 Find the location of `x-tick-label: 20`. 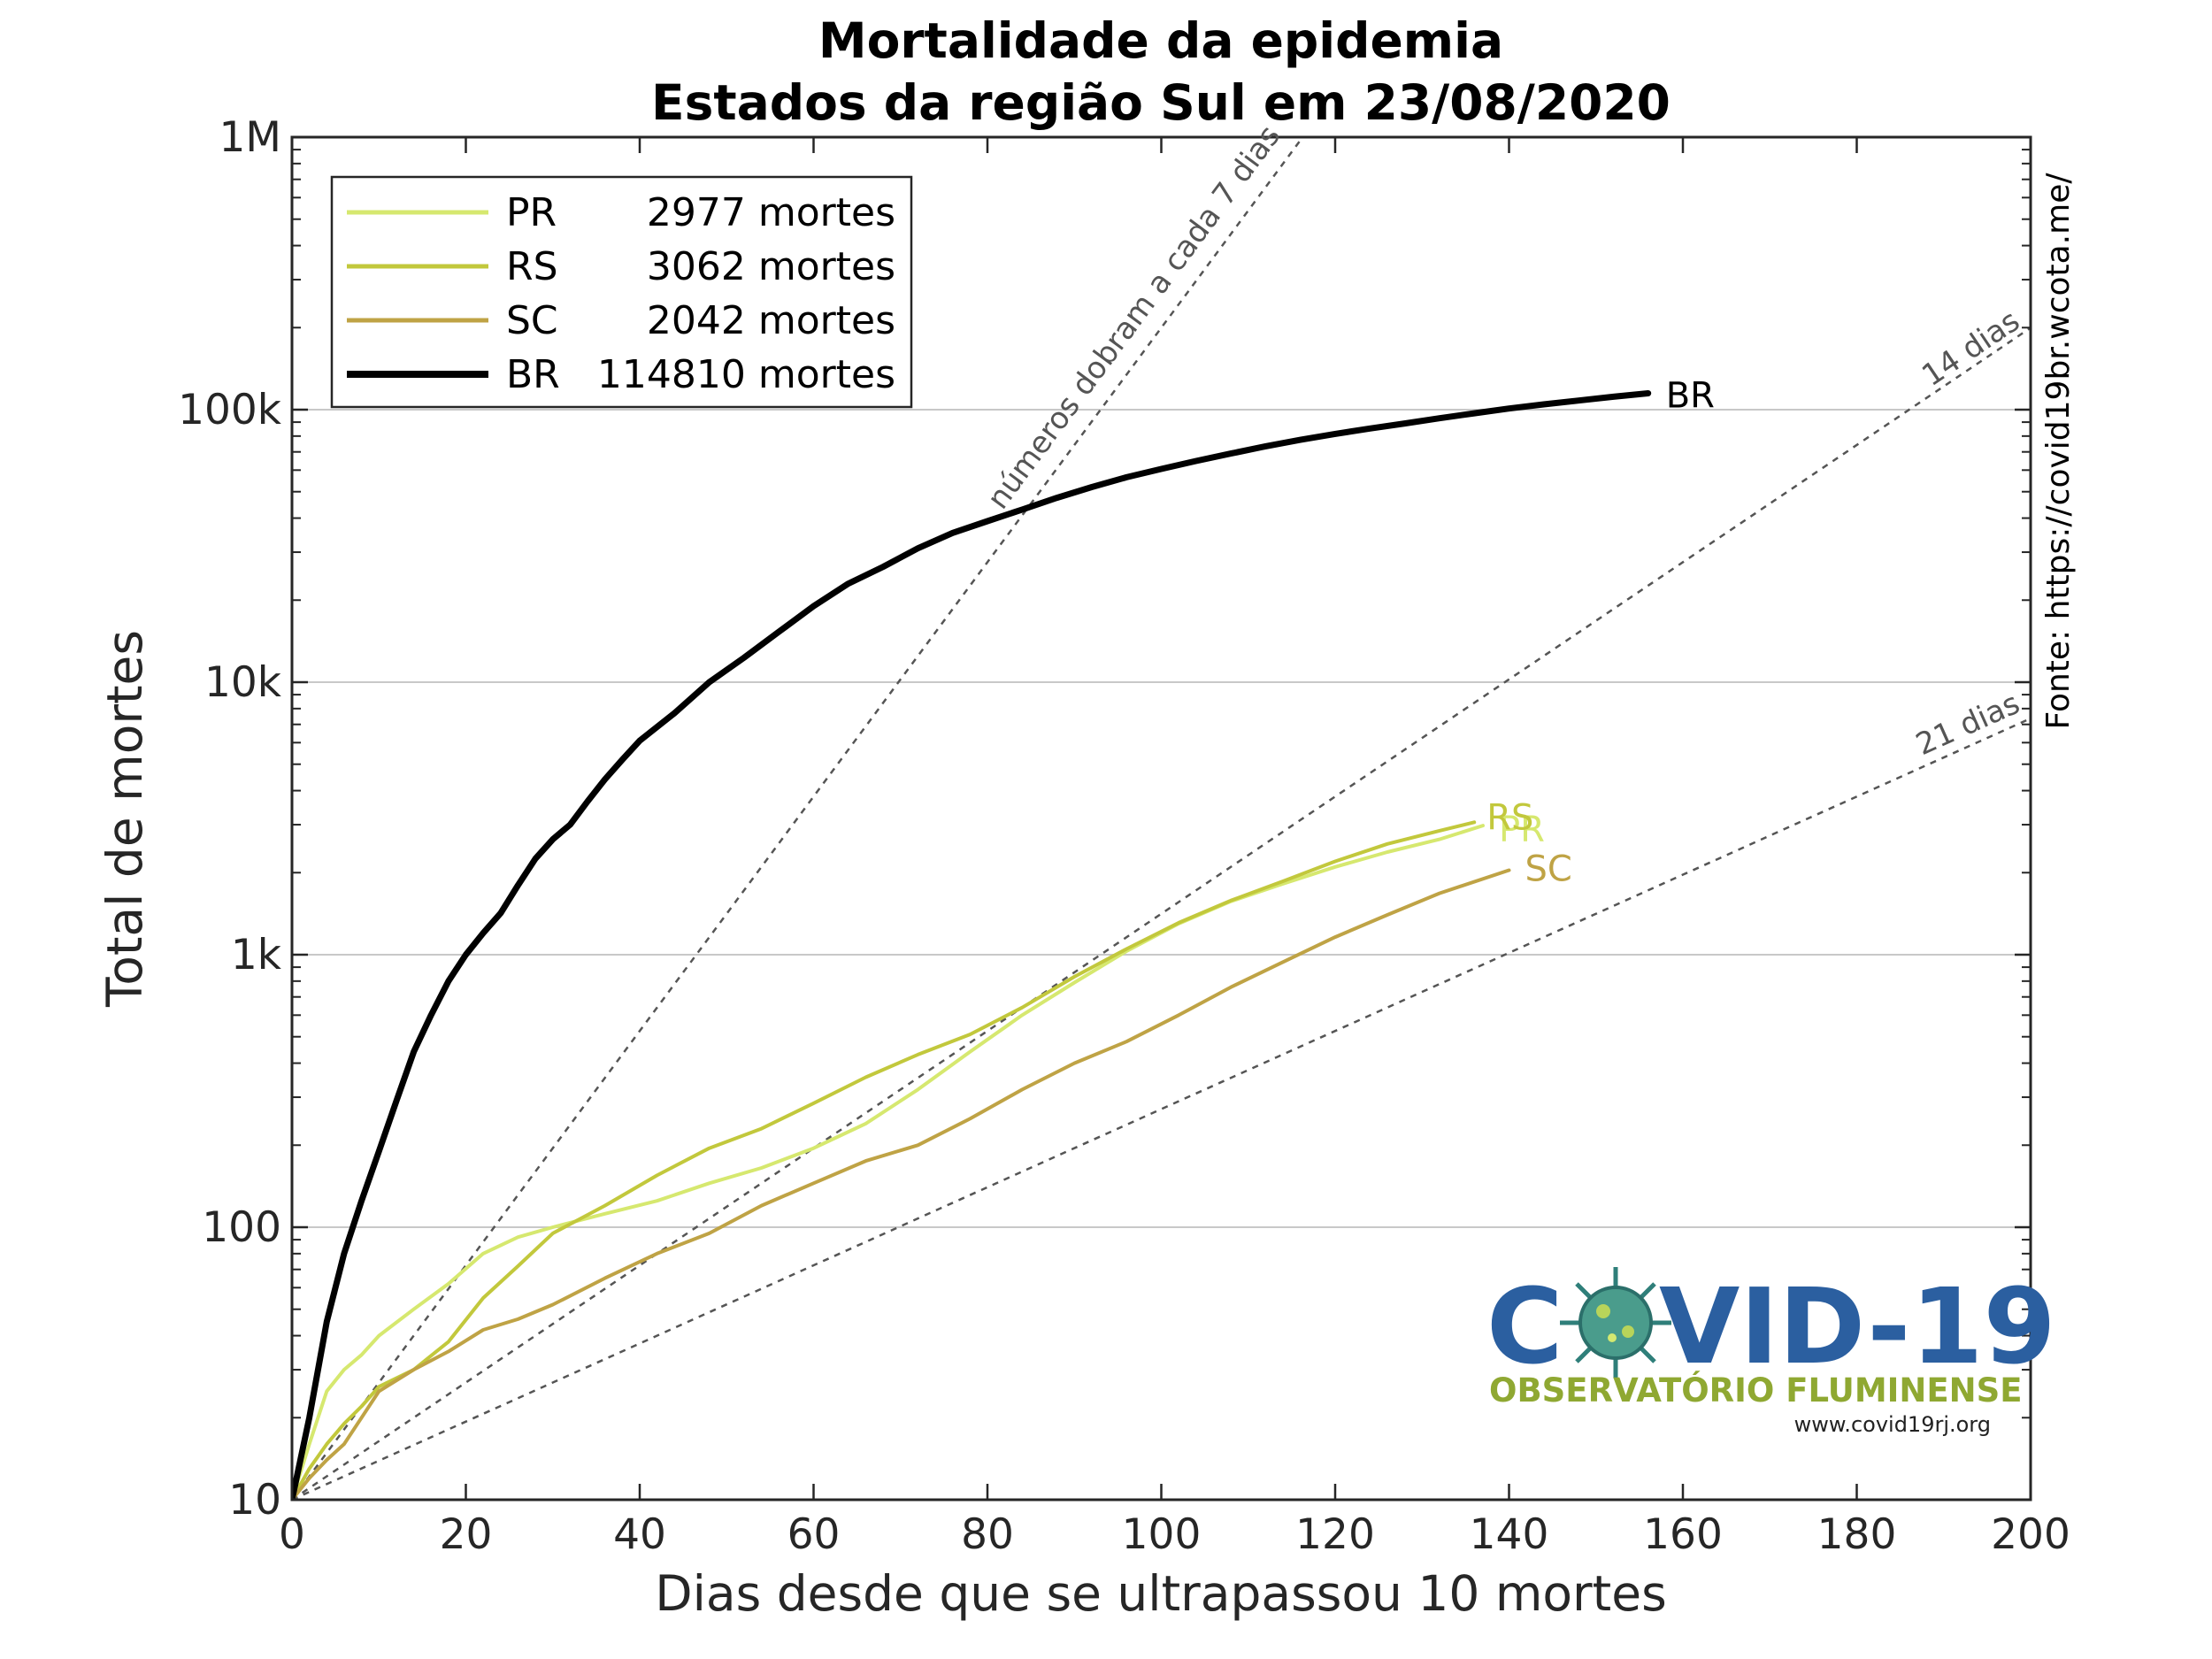

x-tick-label: 20 is located at coordinates (467, 1535).